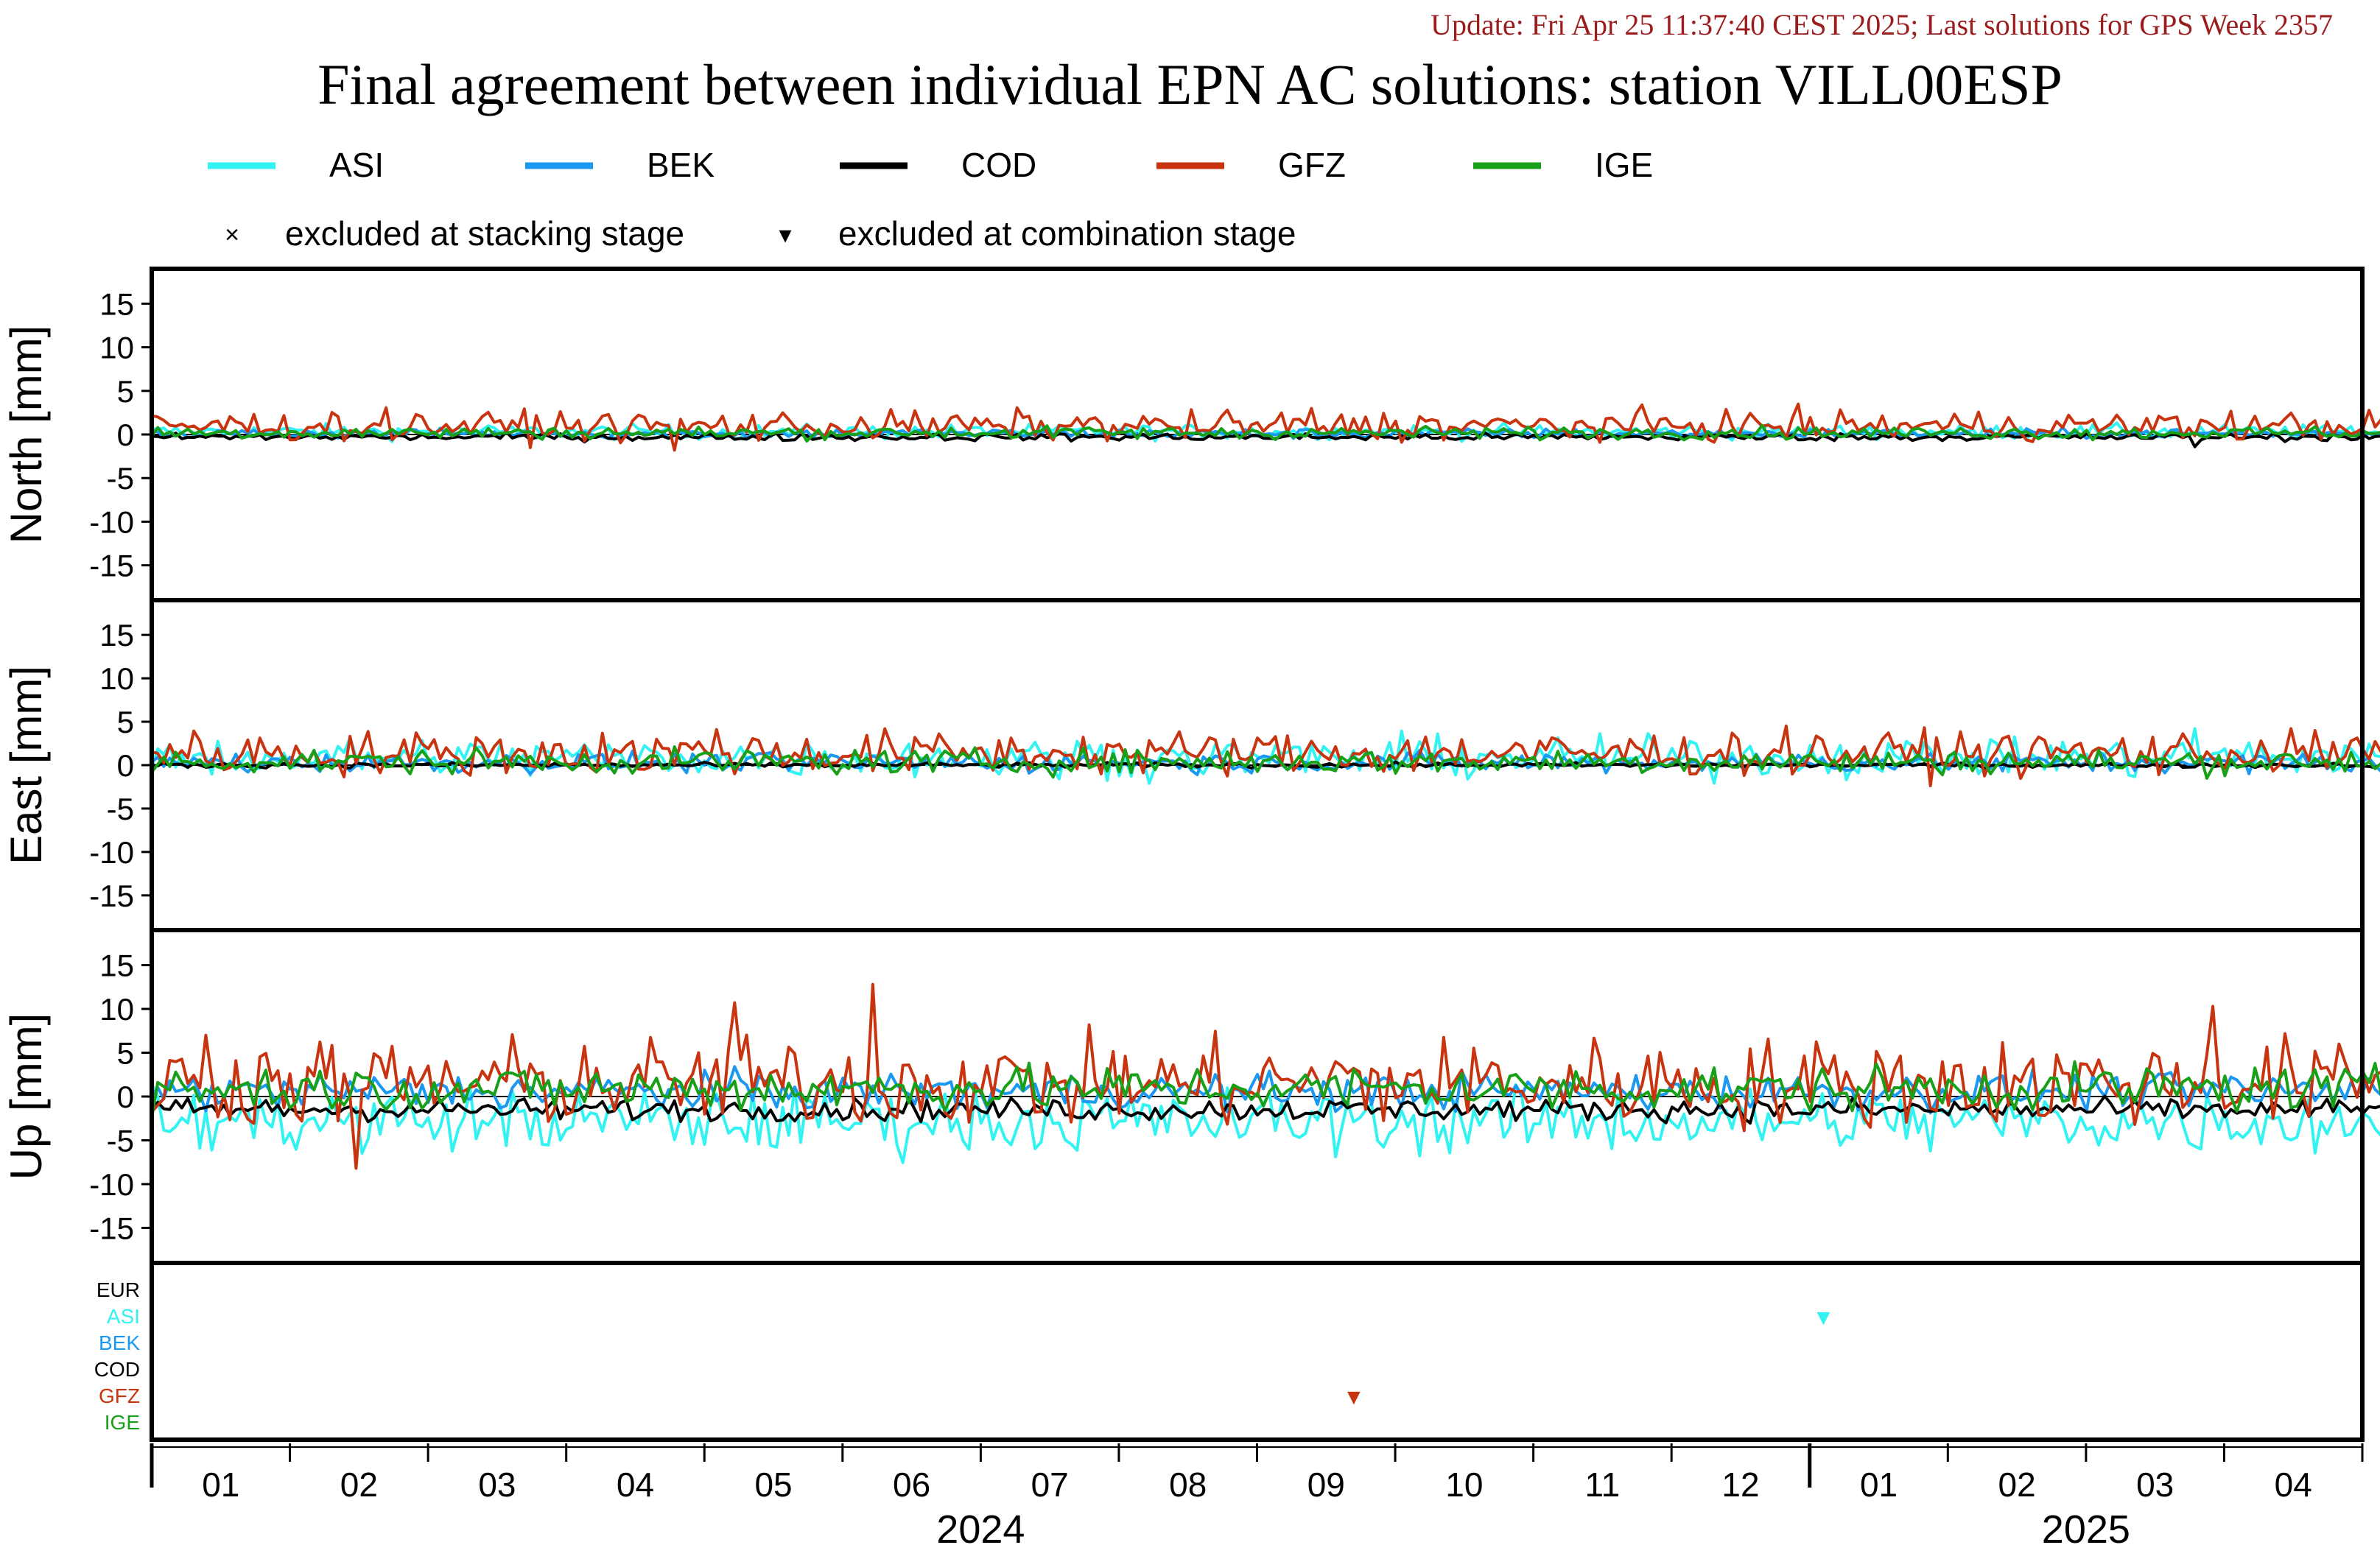 This screenshot has height=1545, width=2380. Describe the element at coordinates (120, 1141) in the screenshot. I see `up-y-tick-label: -5` at that location.